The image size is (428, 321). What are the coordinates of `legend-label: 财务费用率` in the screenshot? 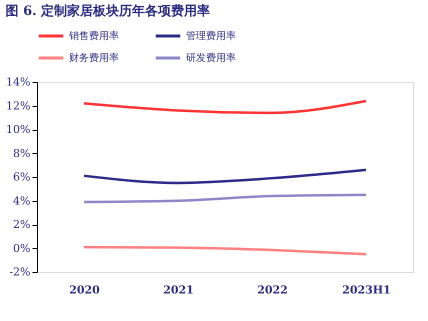 It's located at (94, 58).